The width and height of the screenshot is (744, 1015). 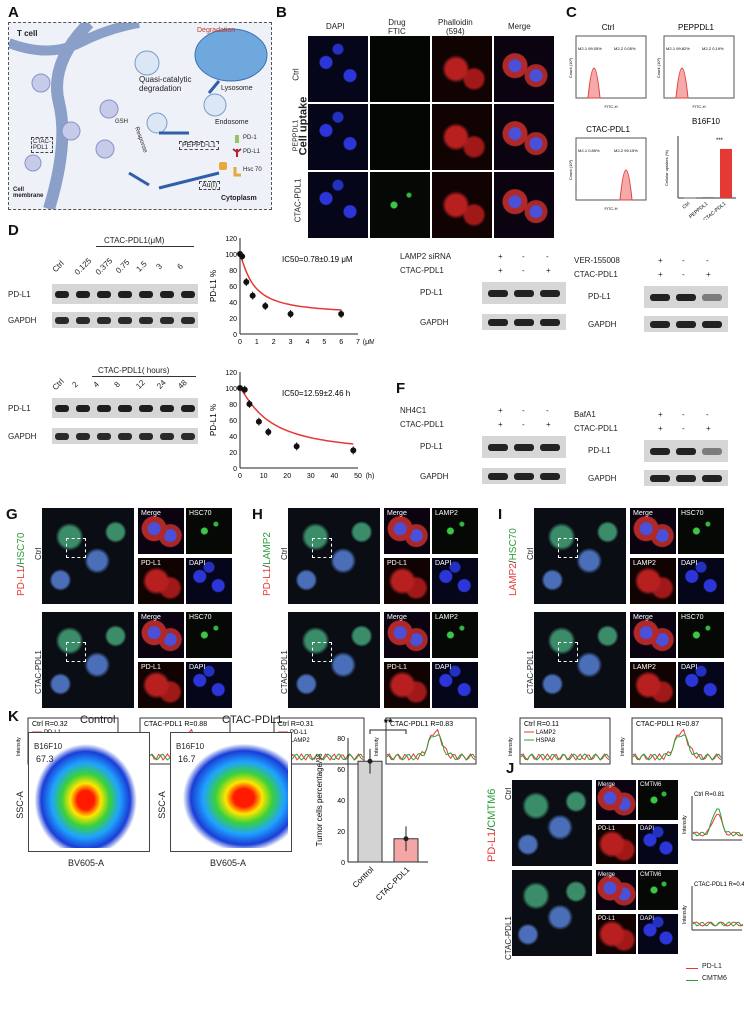 I want to click on i-label: I, so click(x=500, y=514).